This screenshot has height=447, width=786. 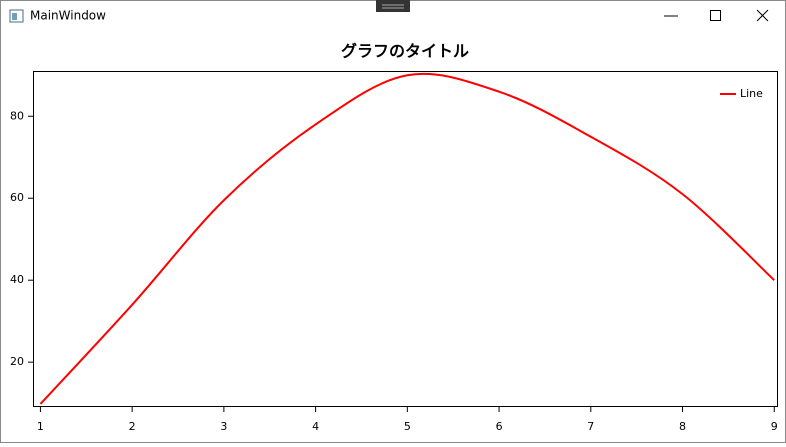 What do you see at coordinates (393, 6) in the screenshot?
I see `drag-handle` at bounding box center [393, 6].